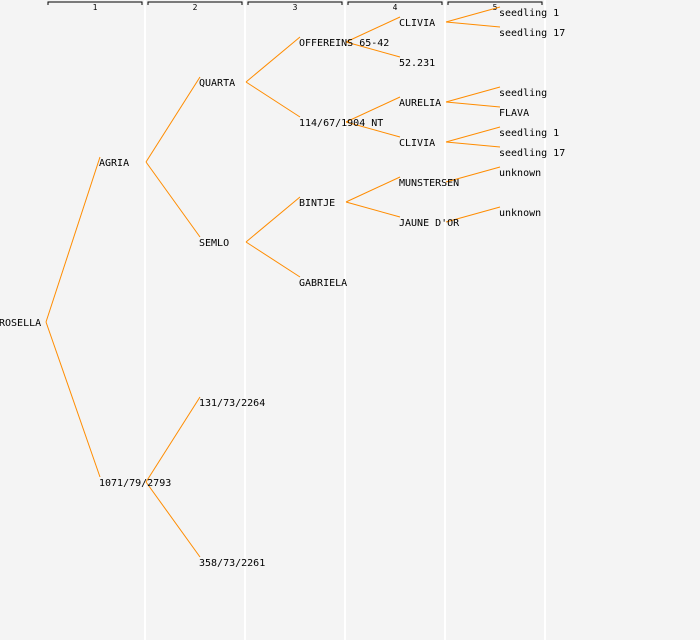 This screenshot has width=700, height=640. Describe the element at coordinates (114, 163) in the screenshot. I see `ancestor-label: AGRIA` at that location.